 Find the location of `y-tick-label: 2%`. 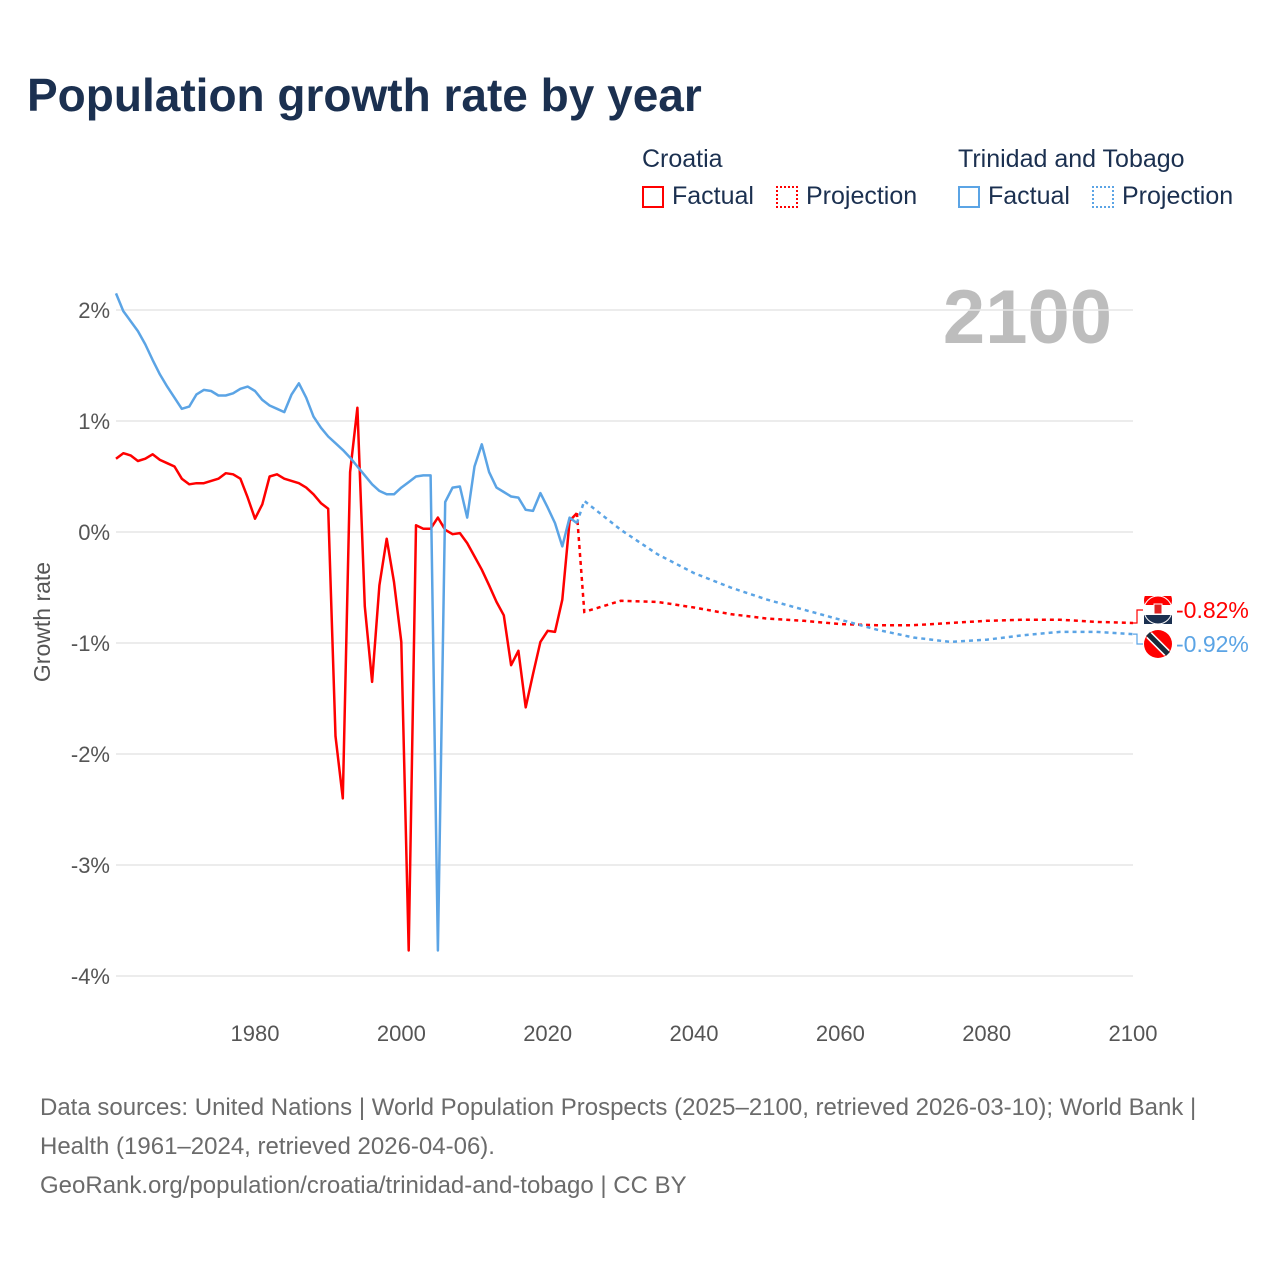

y-tick-label: 2% is located at coordinates (94, 310).